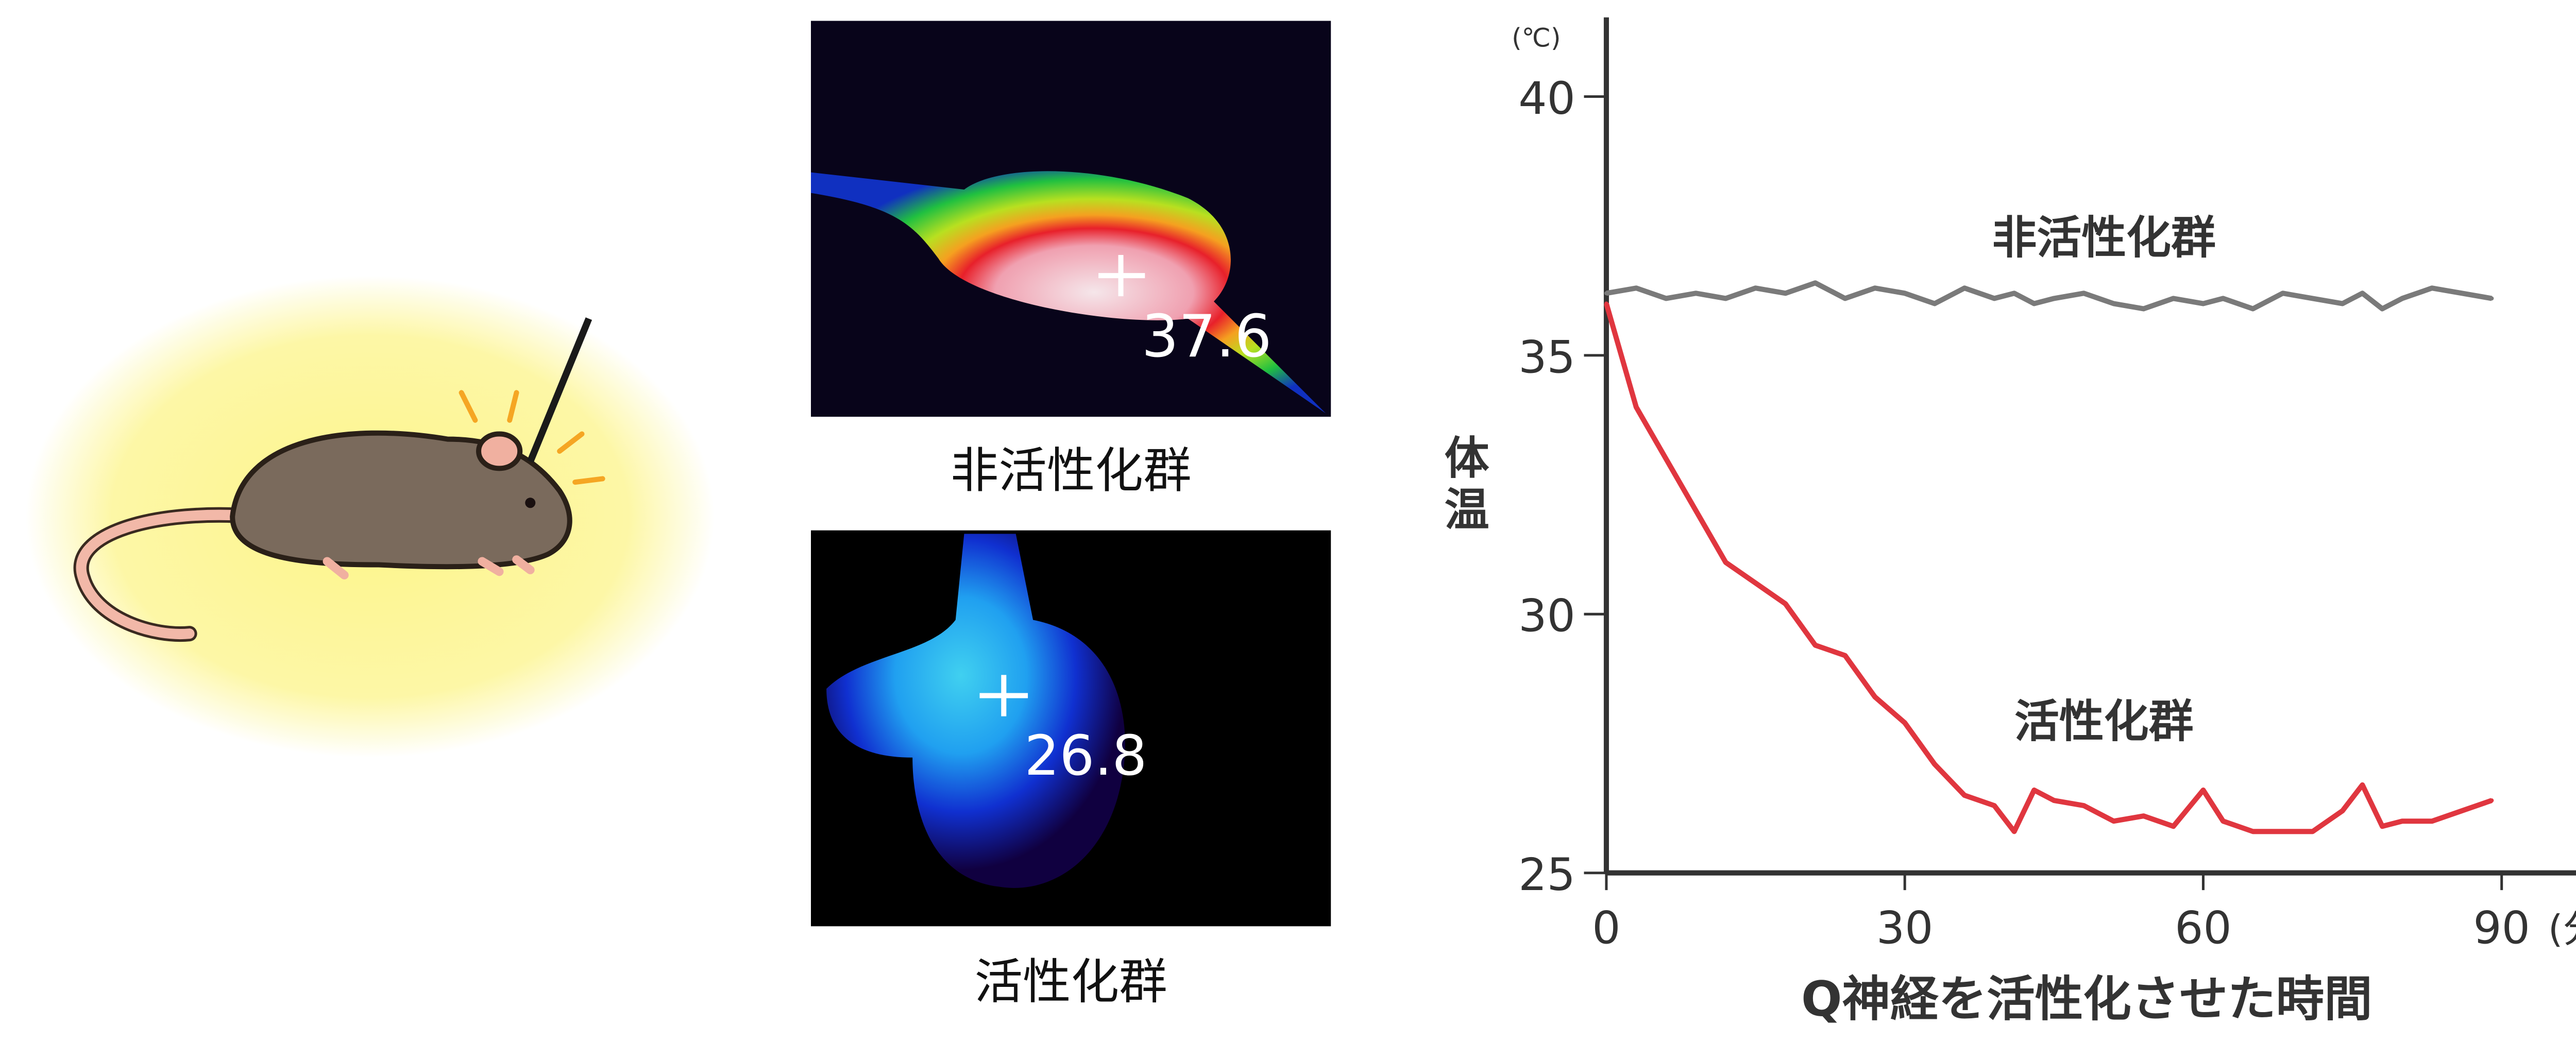 The image size is (2576, 1059). Describe the element at coordinates (1546, 616) in the screenshot. I see `y-tick-label: 30` at that location.